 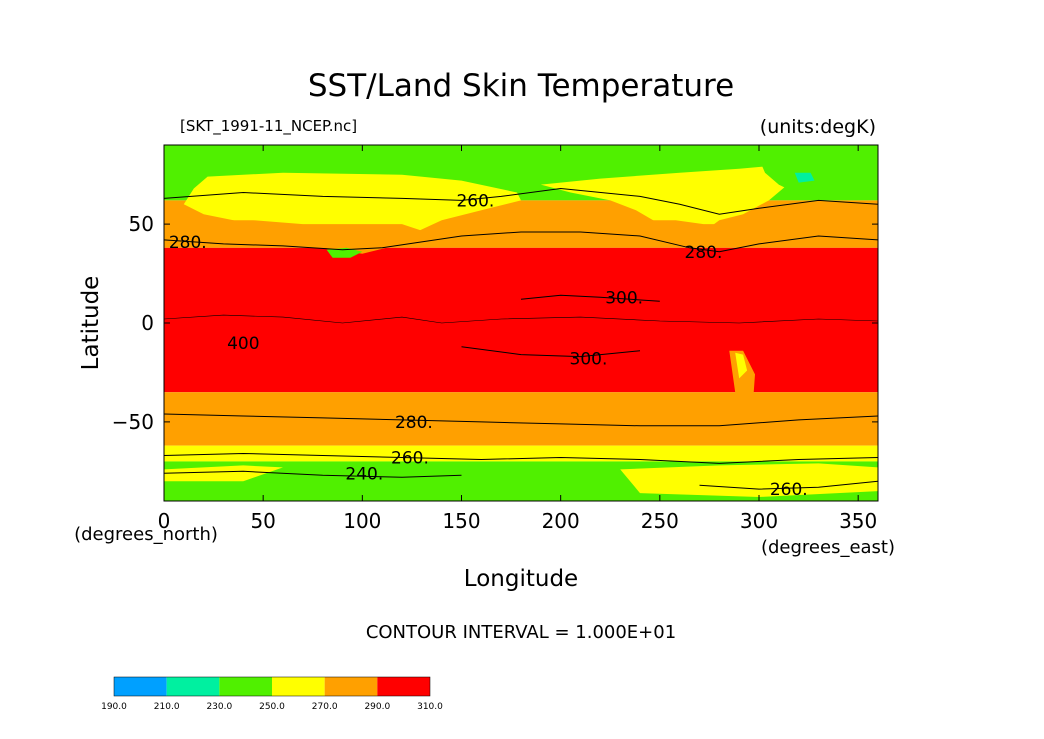 I want to click on colorbar-label: 210.0, so click(x=167, y=707).